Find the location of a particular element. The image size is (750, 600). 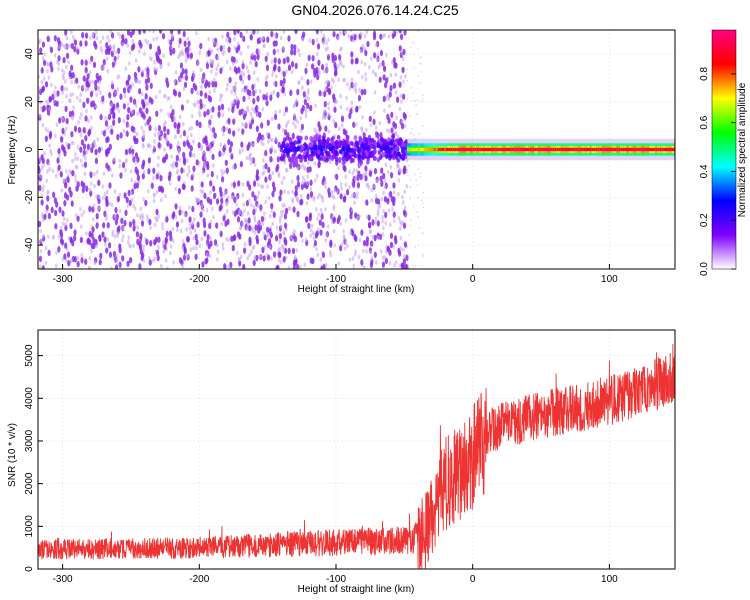

y-tick-label: -20 is located at coordinates (29, 197).